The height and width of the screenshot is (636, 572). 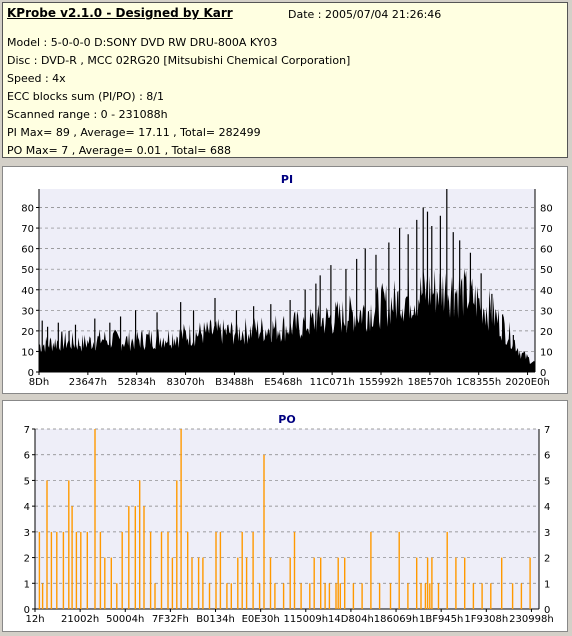 What do you see at coordinates (85, 96) in the screenshot?
I see `ecc-line: ECC blocks sum (PI/PO) : 8/1` at bounding box center [85, 96].